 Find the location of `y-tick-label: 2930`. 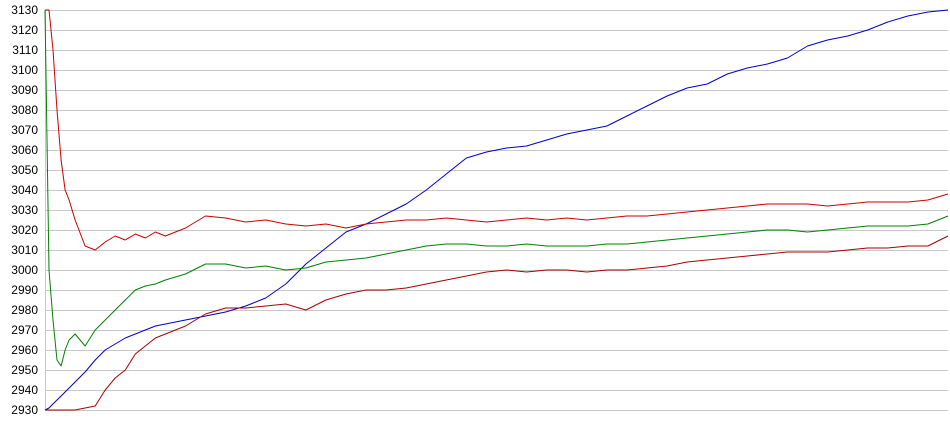

y-tick-label: 2930 is located at coordinates (24, 410).